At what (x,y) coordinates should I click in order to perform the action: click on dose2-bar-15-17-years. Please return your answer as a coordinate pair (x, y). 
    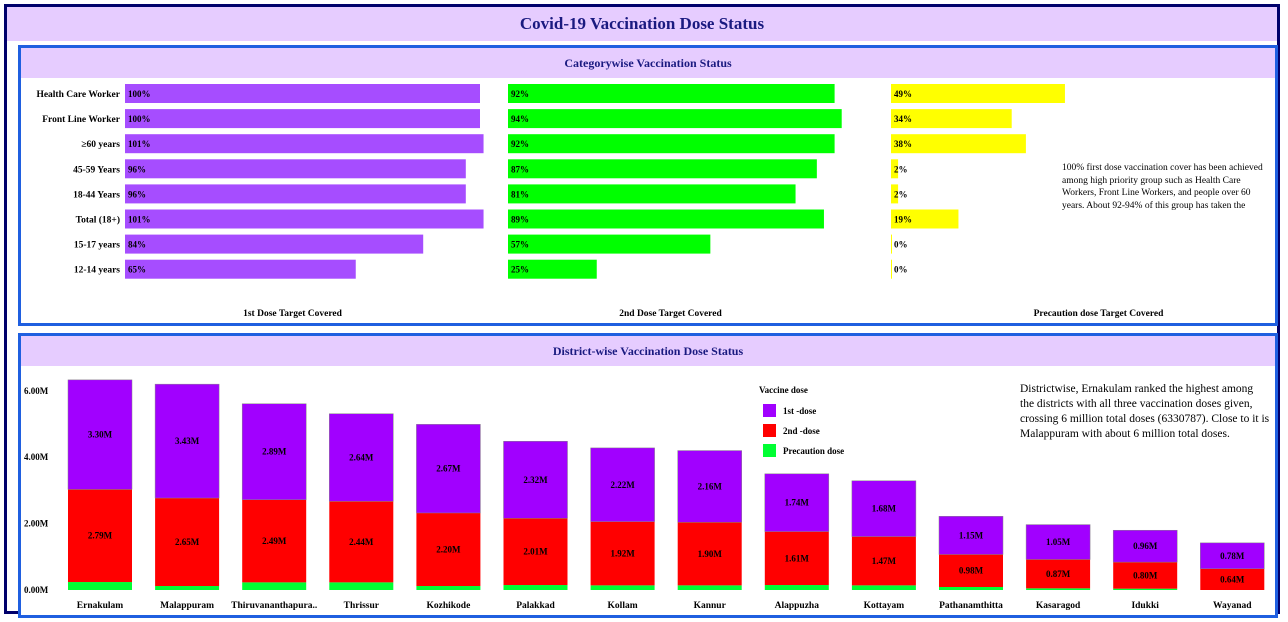
    Looking at the image, I should click on (609, 244).